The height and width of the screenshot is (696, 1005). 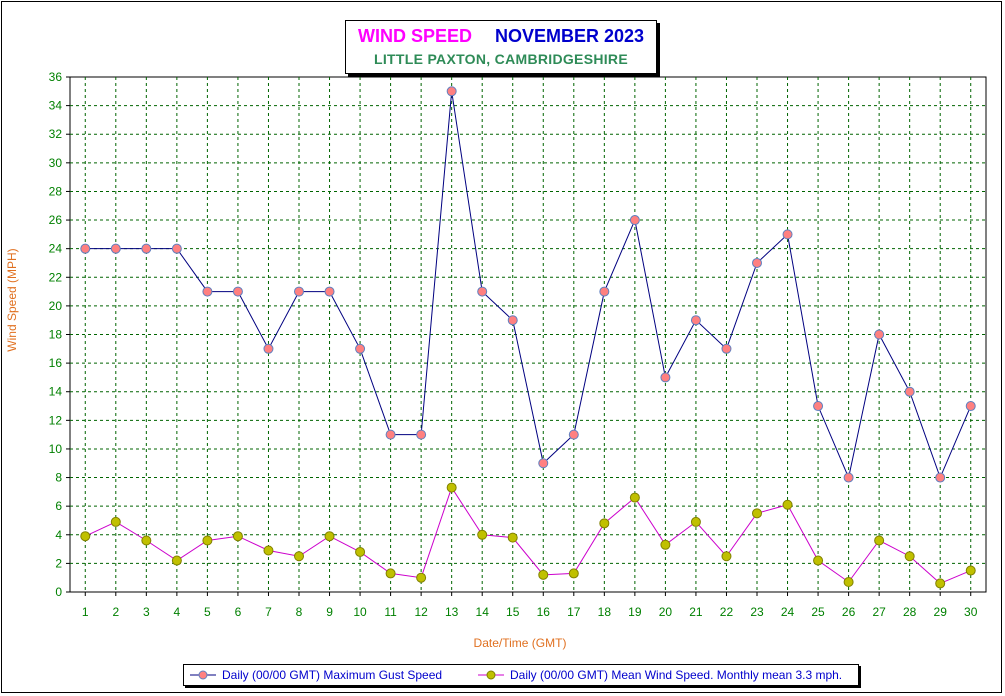 What do you see at coordinates (56, 363) in the screenshot?
I see `y-tick-label: 16` at bounding box center [56, 363].